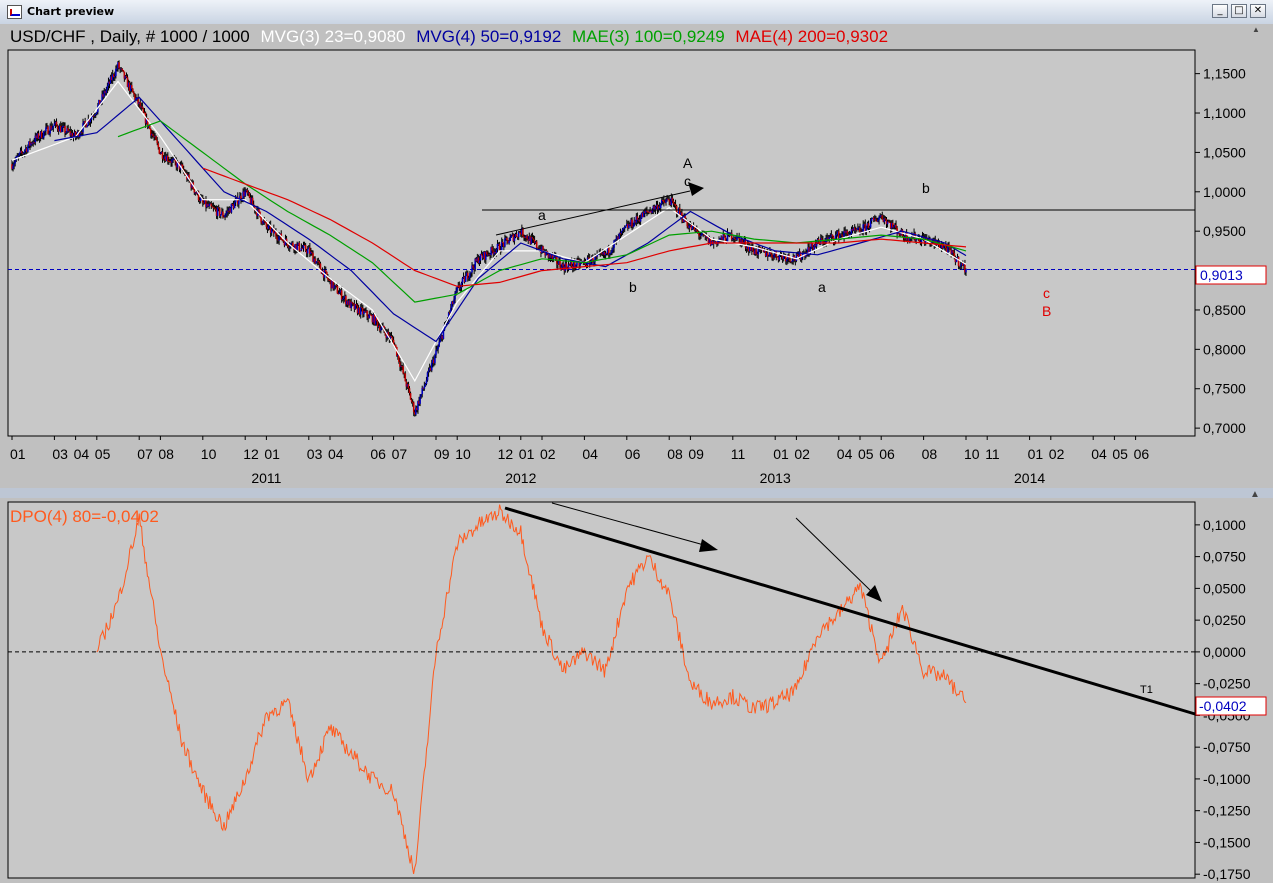 This screenshot has width=1273, height=883. Describe the element at coordinates (1224, 113) in the screenshot. I see `price-y-tick-label: 1,1000` at that location.